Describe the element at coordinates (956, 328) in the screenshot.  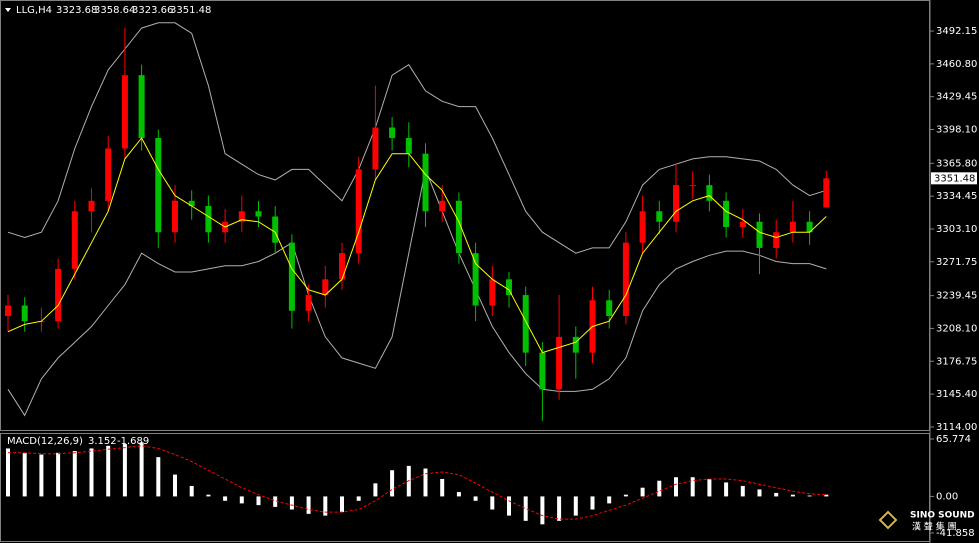
I see `y-tick-label: 3208.10` at that location.